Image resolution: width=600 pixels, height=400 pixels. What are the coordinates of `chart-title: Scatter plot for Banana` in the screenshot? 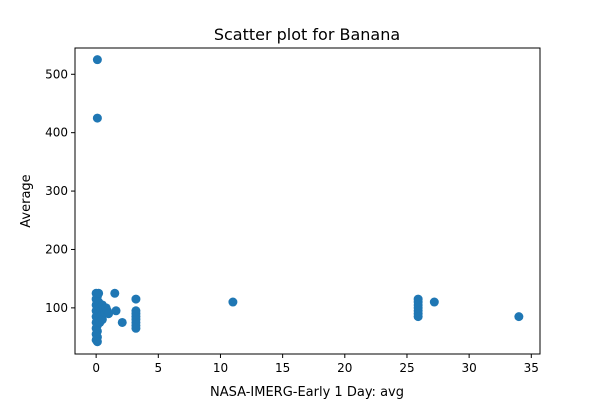 It's located at (307, 34).